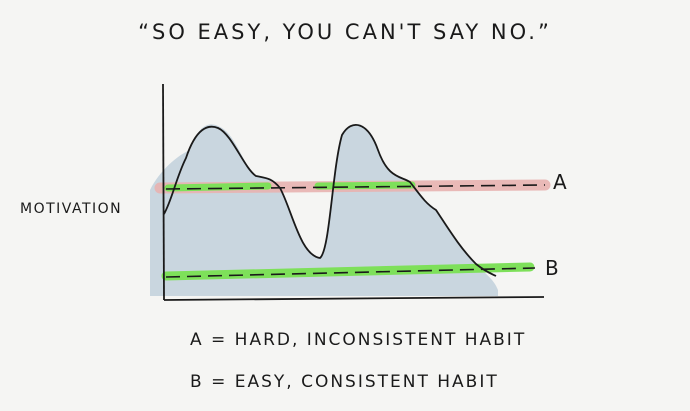 This screenshot has width=690, height=411. I want to click on line-b-highlight, so click(348, 271).